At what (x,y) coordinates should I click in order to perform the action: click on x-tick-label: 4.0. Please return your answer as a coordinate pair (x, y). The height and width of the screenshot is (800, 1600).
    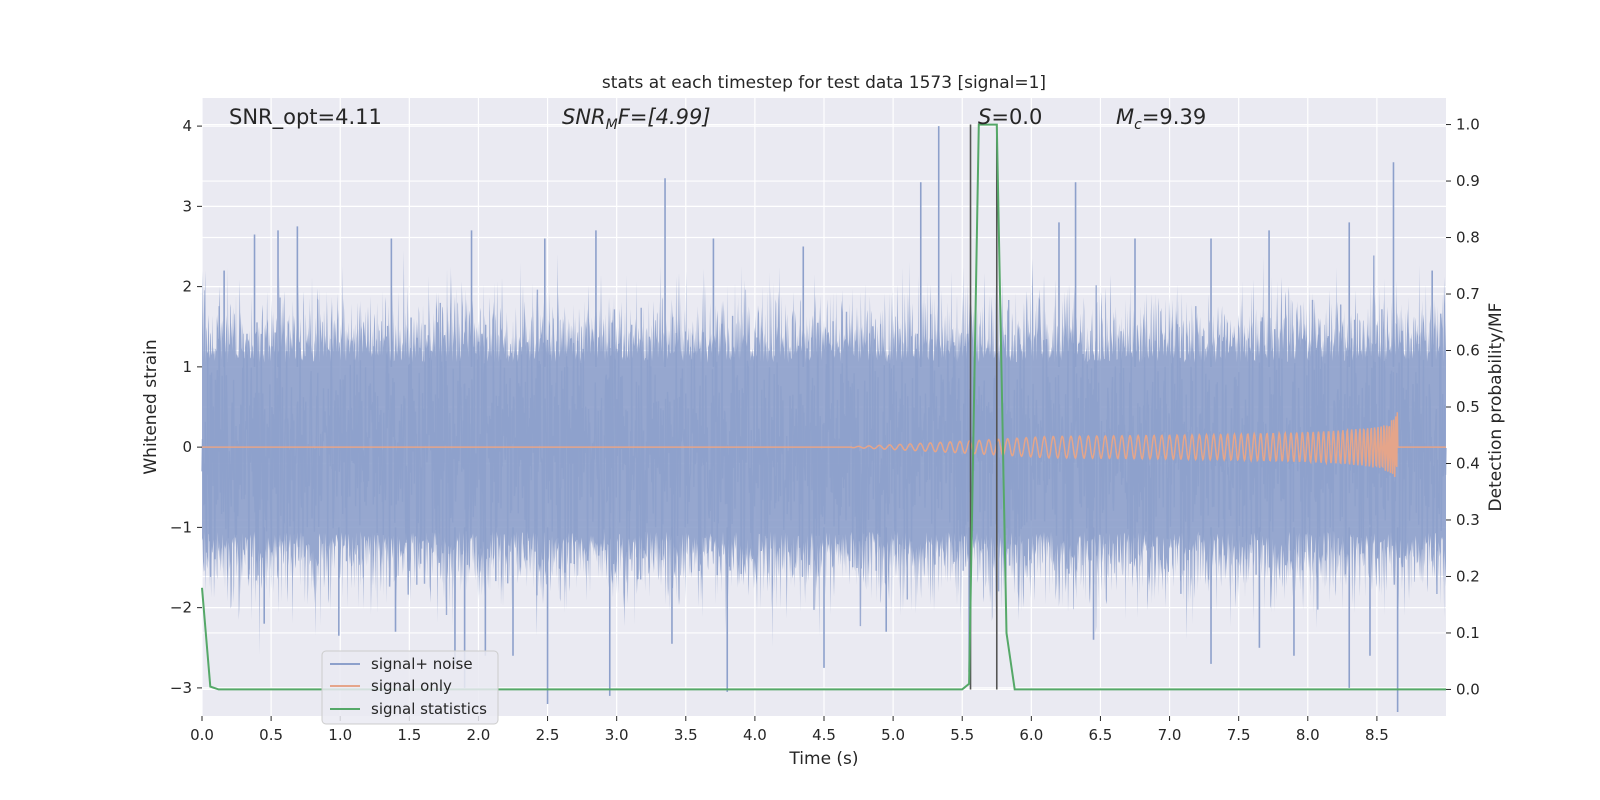
    Looking at the image, I should click on (755, 735).